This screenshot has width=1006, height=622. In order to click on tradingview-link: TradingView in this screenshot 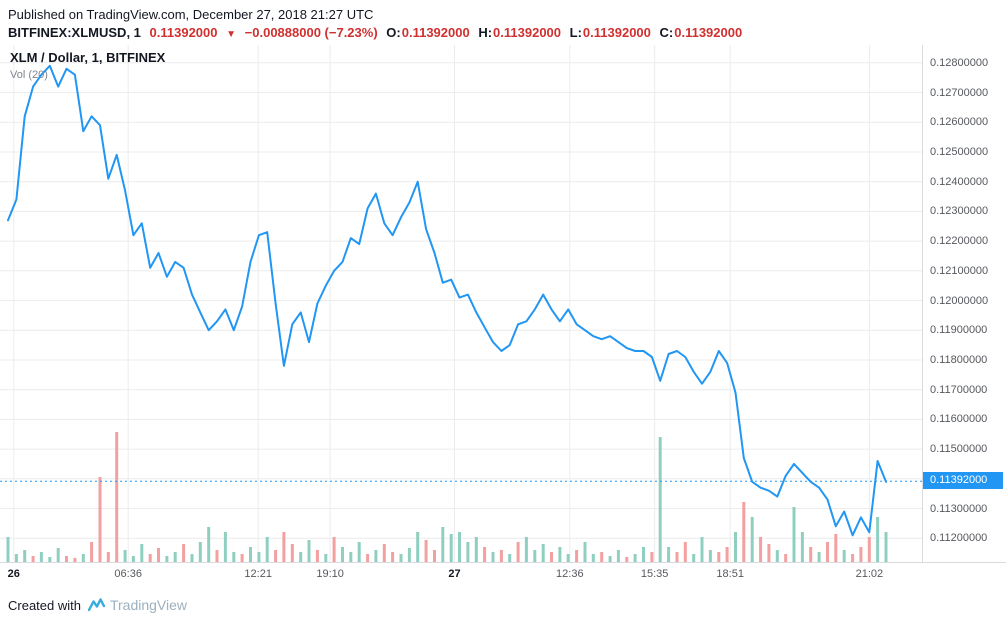, I will do `click(148, 605)`.